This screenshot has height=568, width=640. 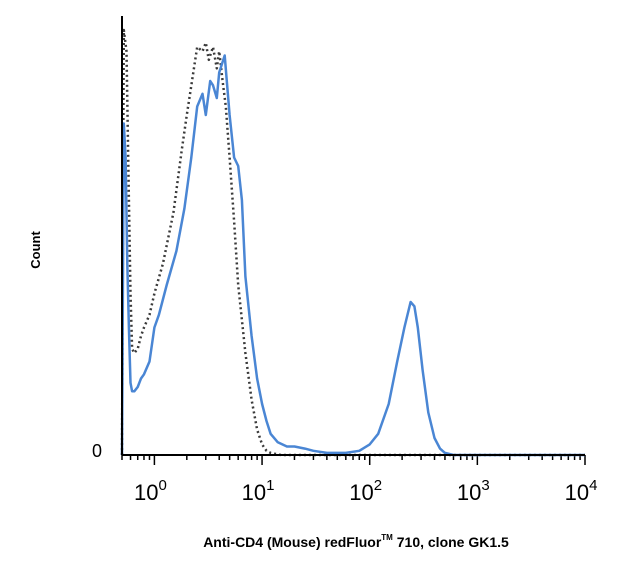 What do you see at coordinates (387, 537) in the screenshot?
I see `x-axis-label-tm: TM` at bounding box center [387, 537].